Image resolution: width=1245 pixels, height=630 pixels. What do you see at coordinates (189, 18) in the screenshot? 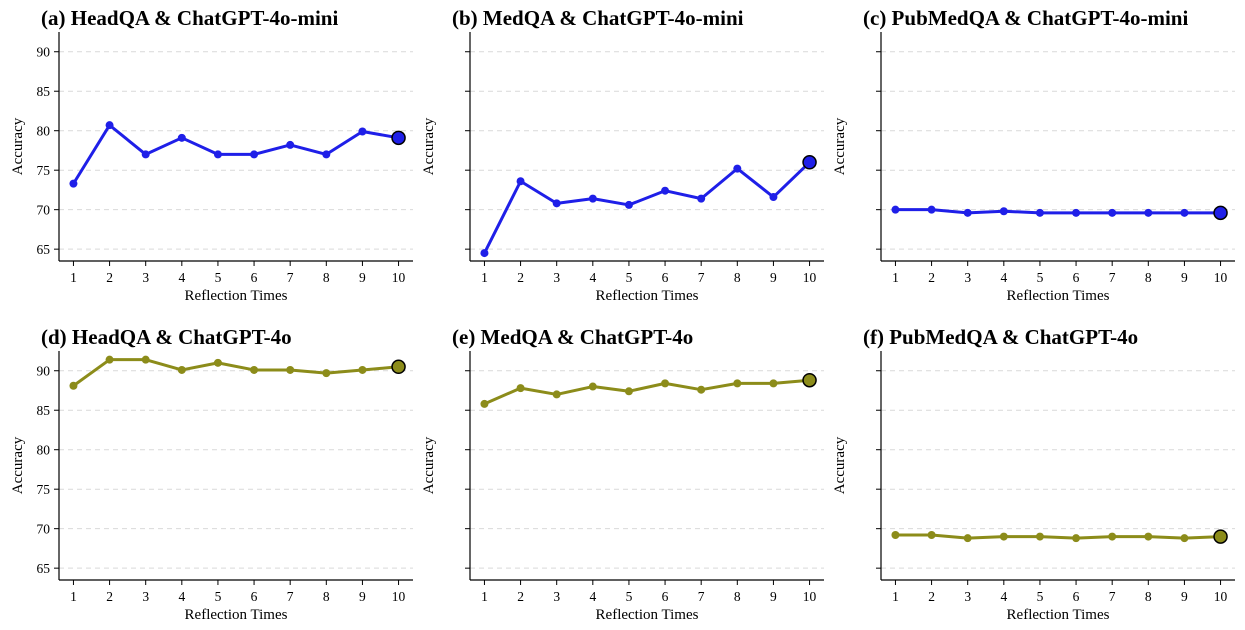
I see `panel-title: (a) HeadQA & ChatGPT-4o-mini` at bounding box center [189, 18].